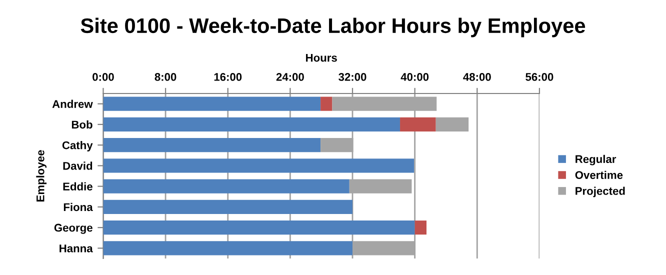 This screenshot has width=666, height=275. I want to click on chart-title: Site 0100 - Week-to-Date Labor Hours by Employee, so click(333, 28).